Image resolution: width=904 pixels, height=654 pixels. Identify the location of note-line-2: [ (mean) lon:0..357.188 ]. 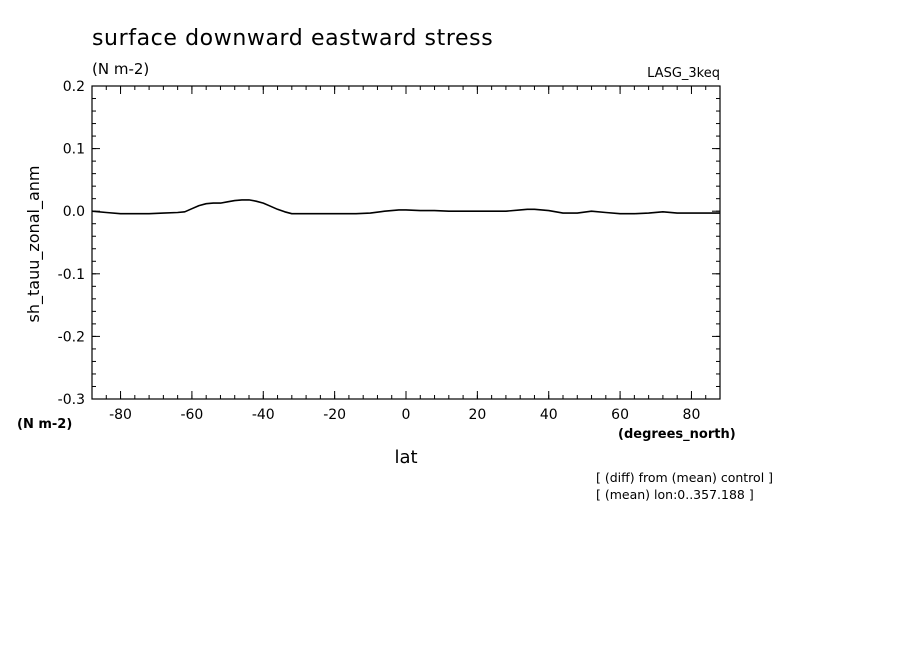
(675, 494).